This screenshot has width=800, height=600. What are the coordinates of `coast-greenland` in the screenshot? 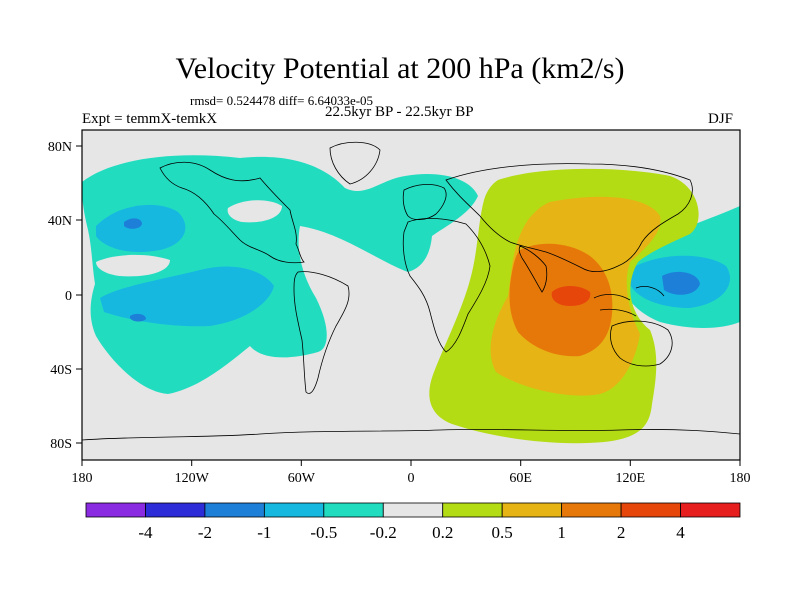 It's located at (355, 163).